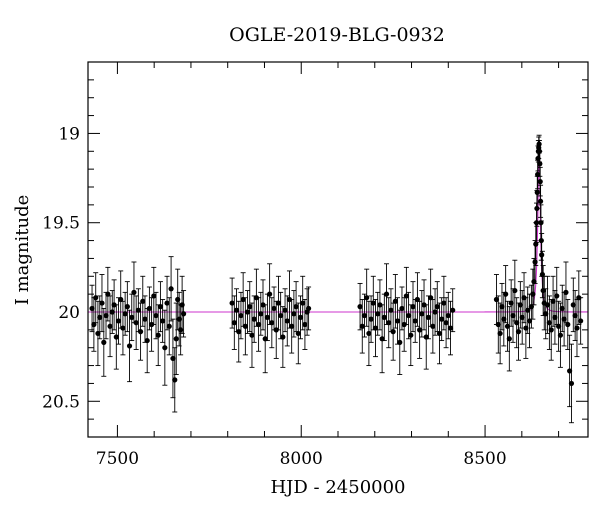 This screenshot has width=600, height=512. What do you see at coordinates (301, 459) in the screenshot?
I see `x-tick-label: 8000` at bounding box center [301, 459].